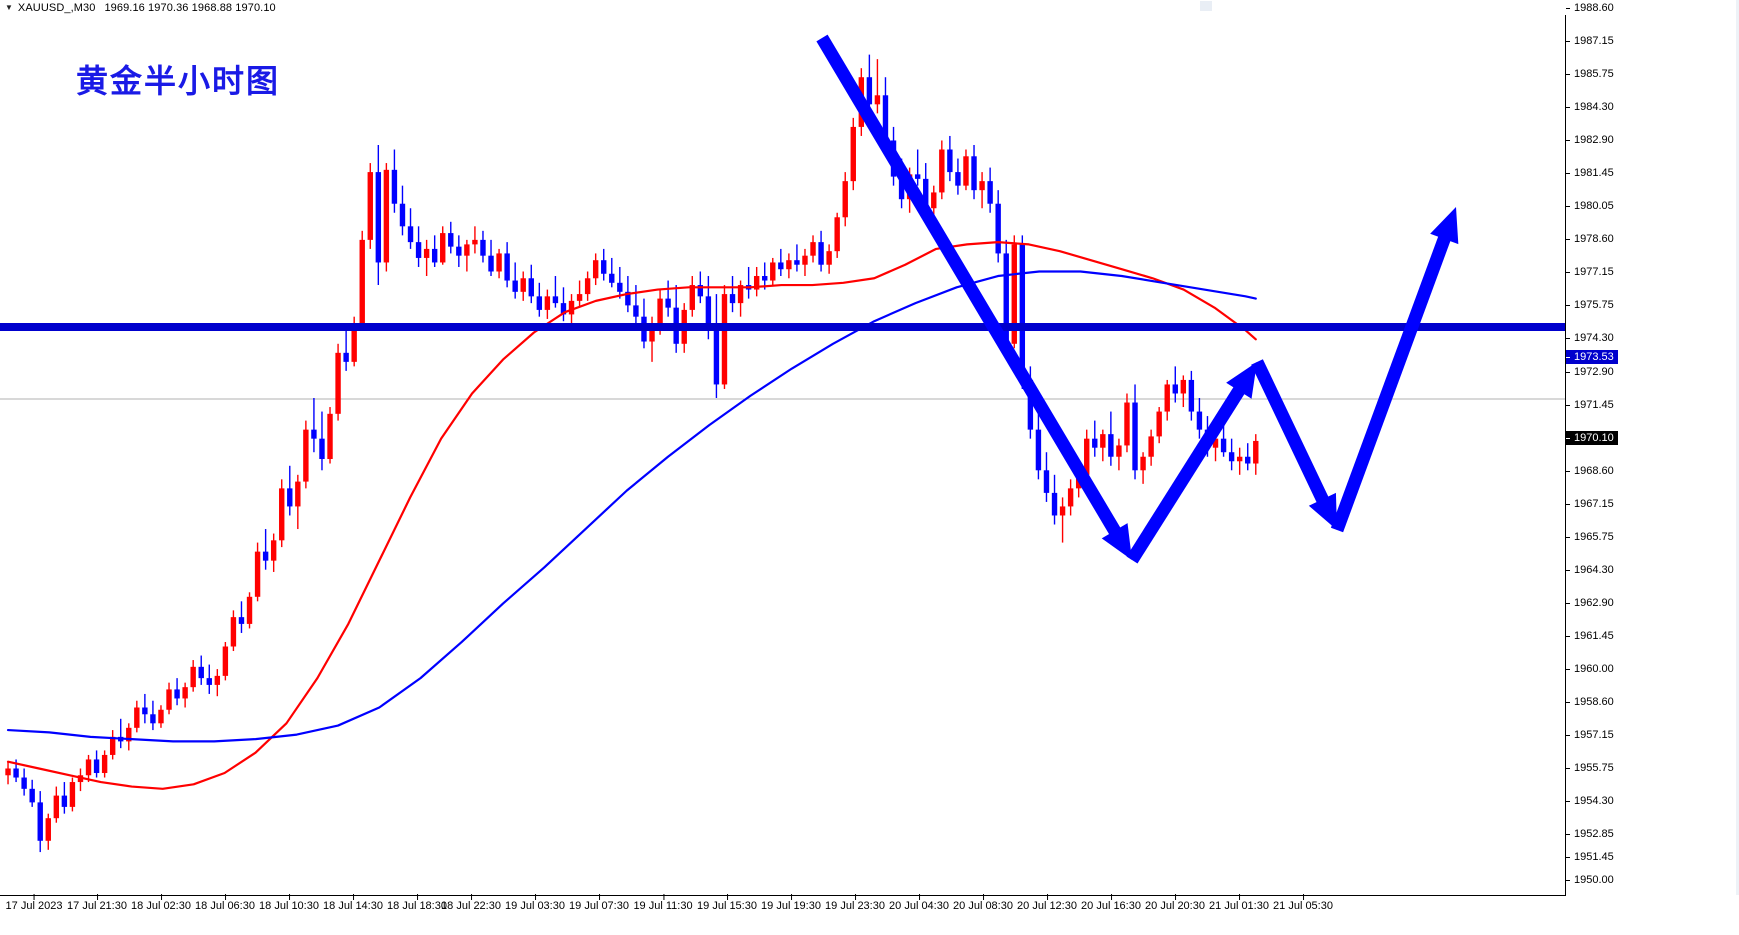 Image resolution: width=1739 pixels, height=935 pixels. What do you see at coordinates (1590, 272) in the screenshot?
I see `price-tick-label: 1977.15` at bounding box center [1590, 272].